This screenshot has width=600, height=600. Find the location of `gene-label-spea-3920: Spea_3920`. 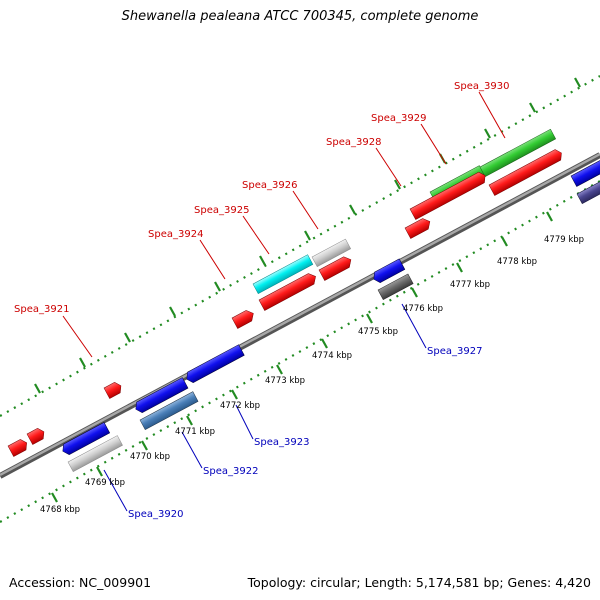

gene-label-spea-3920: Spea_3920 is located at coordinates (155, 514).